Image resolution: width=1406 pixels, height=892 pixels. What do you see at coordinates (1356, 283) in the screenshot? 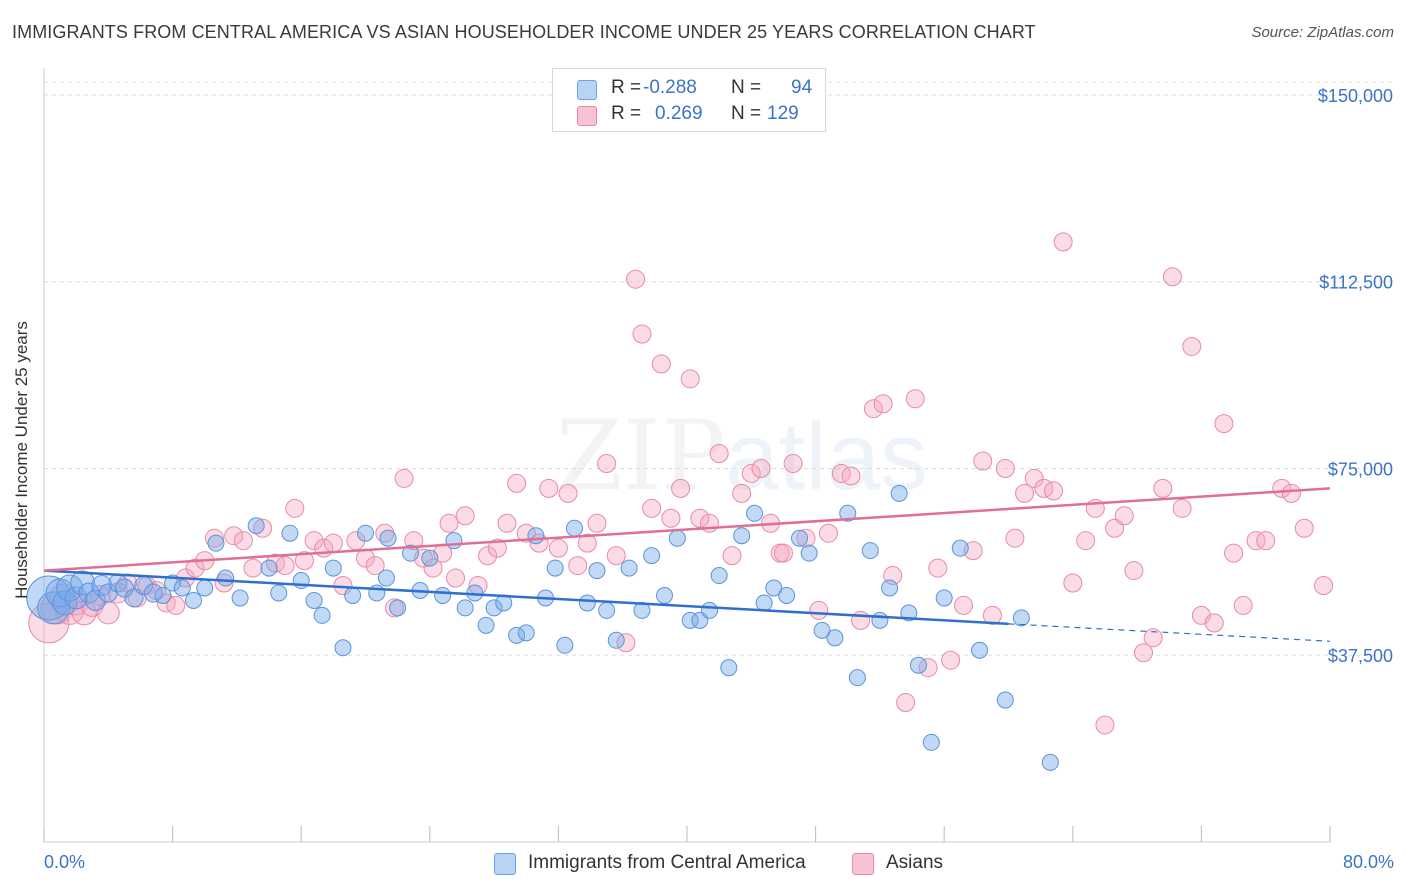
I see `y-tick-label: $112,500` at bounding box center [1356, 283].